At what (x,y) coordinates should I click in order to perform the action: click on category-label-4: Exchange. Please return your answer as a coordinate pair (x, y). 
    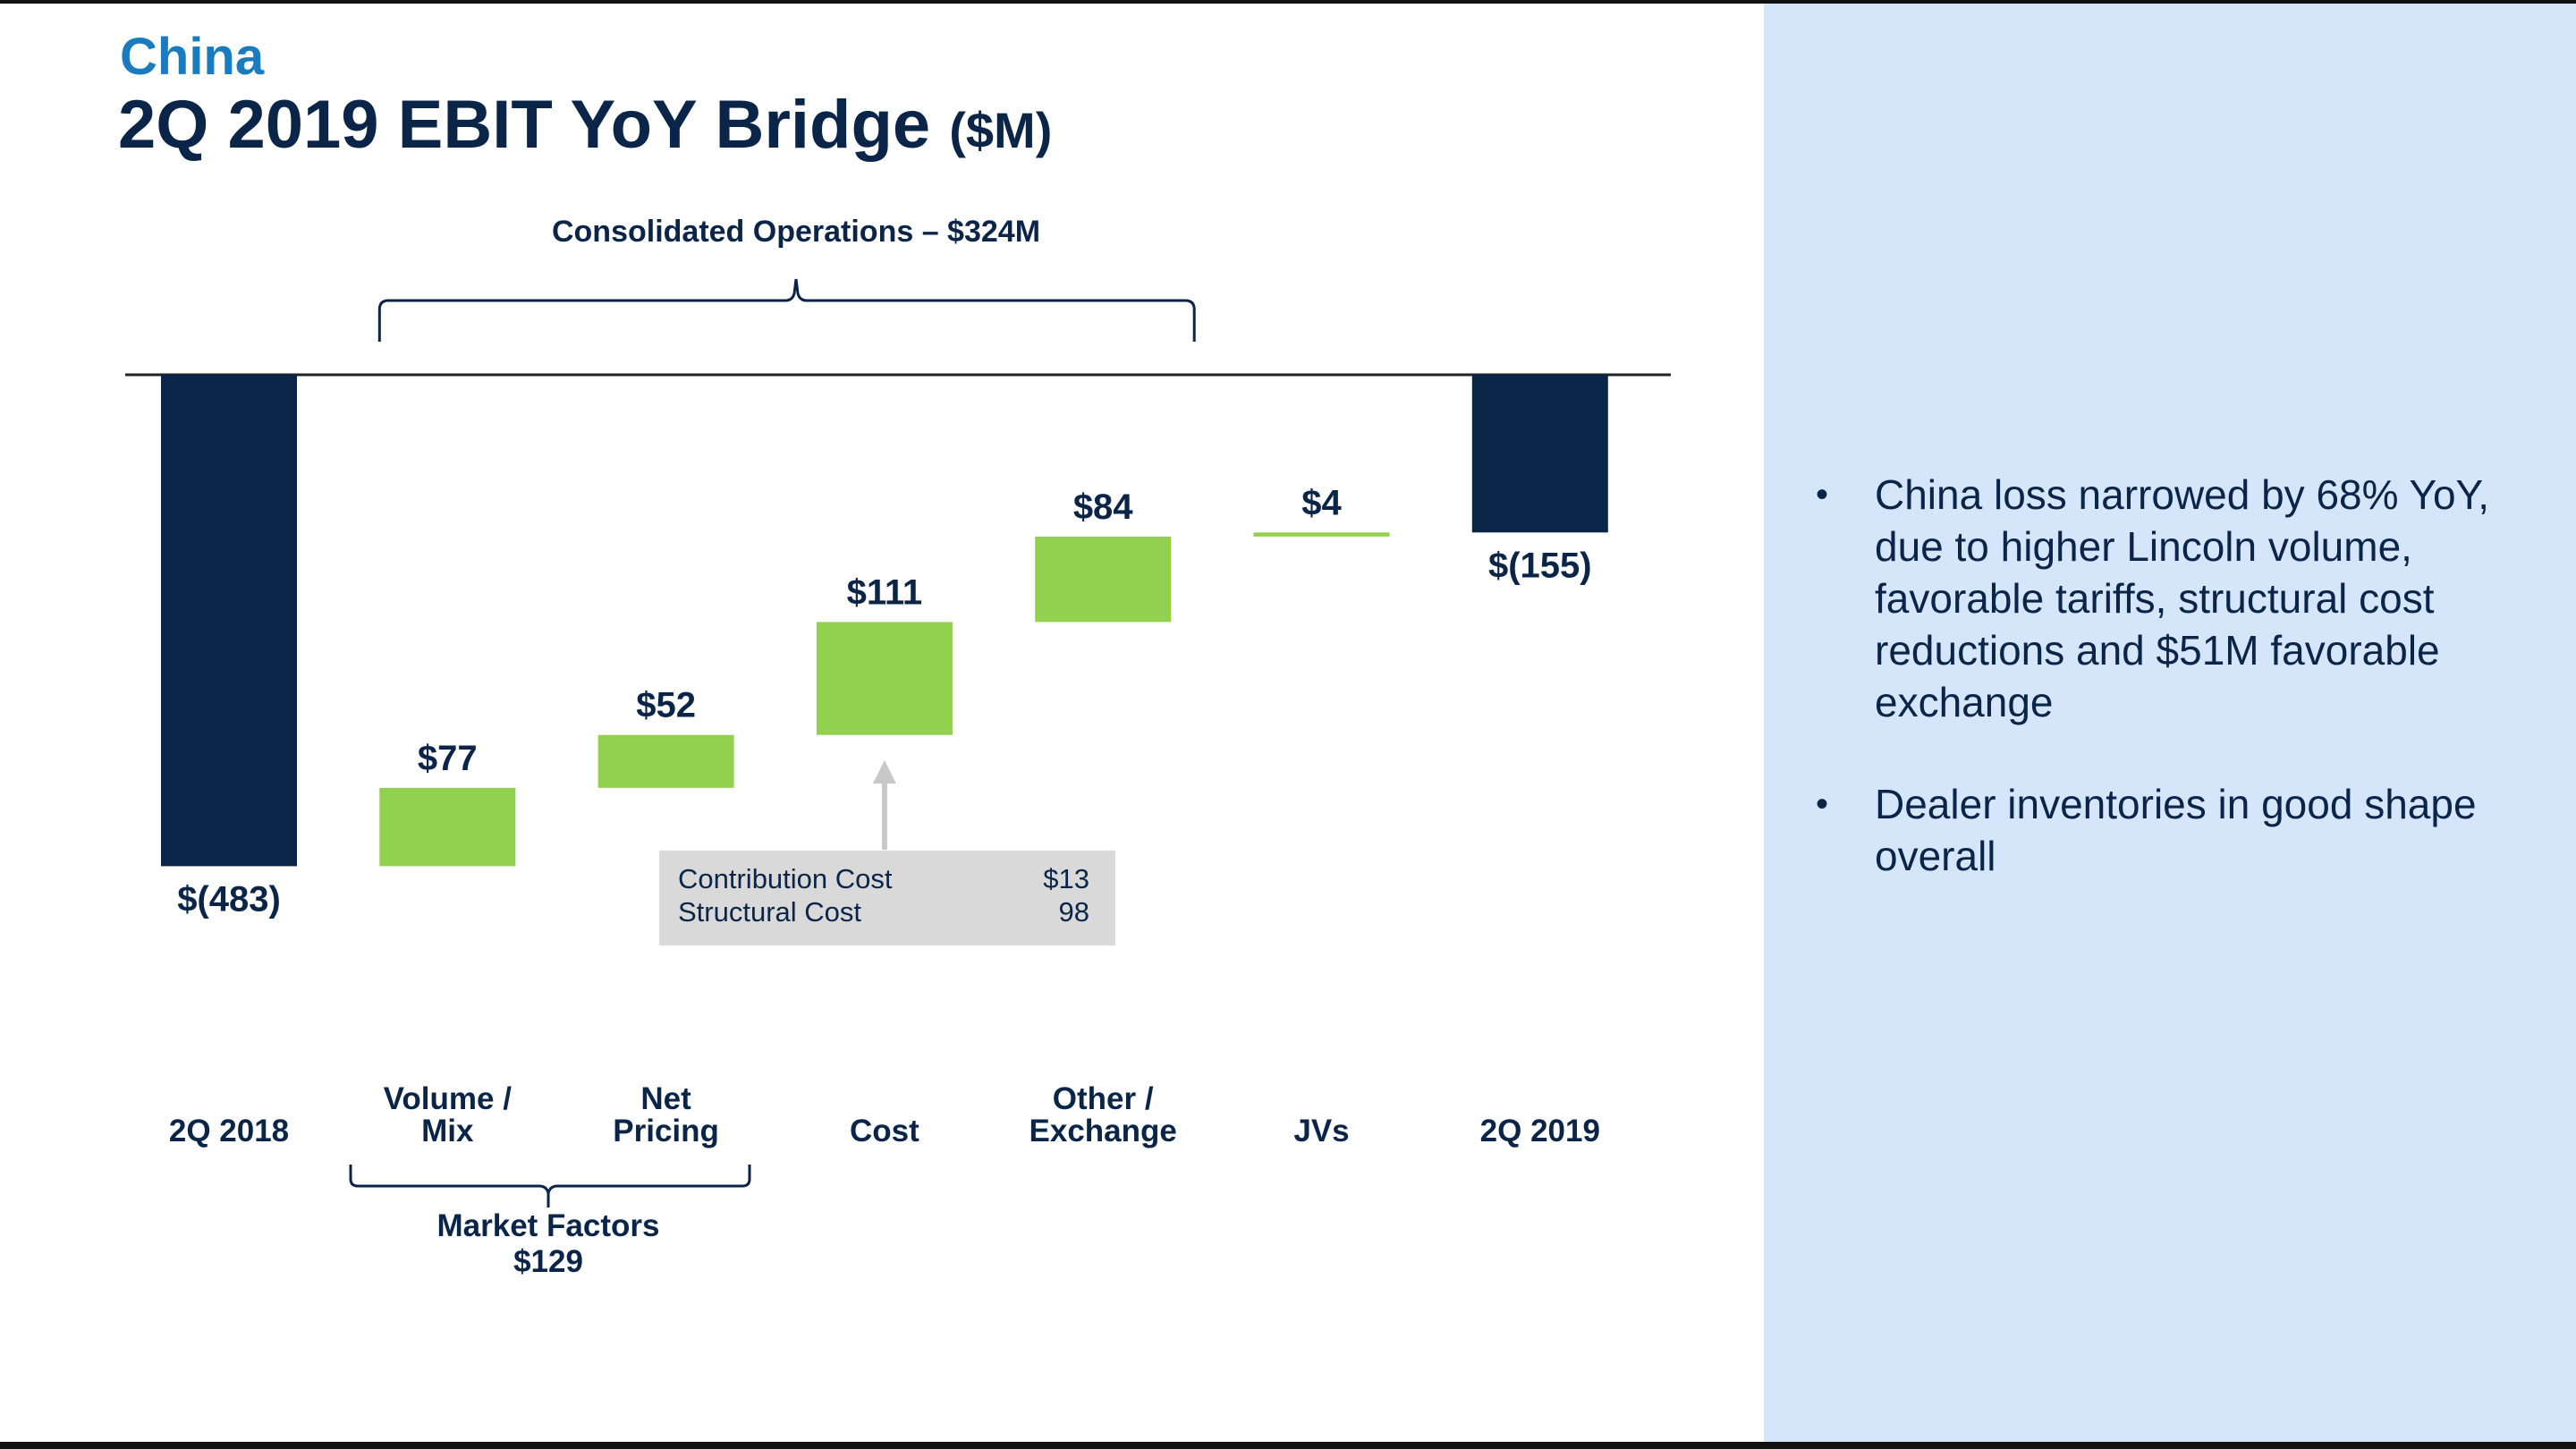
    Looking at the image, I should click on (1103, 1131).